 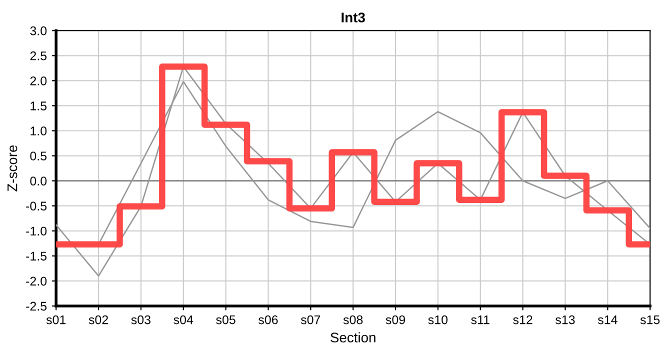 I want to click on y-tick-label: -0.5, so click(x=36, y=206).